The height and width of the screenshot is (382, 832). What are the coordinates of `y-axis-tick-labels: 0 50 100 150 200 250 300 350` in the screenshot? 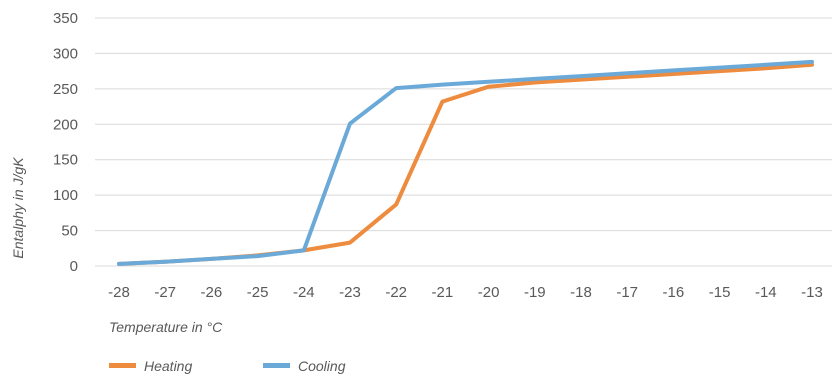 It's located at (65, 142).